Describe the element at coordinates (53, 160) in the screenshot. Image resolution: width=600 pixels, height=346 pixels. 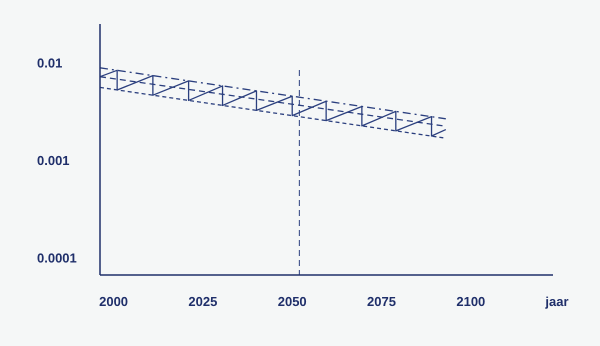
I see `y-tick-label: 0.001` at that location.